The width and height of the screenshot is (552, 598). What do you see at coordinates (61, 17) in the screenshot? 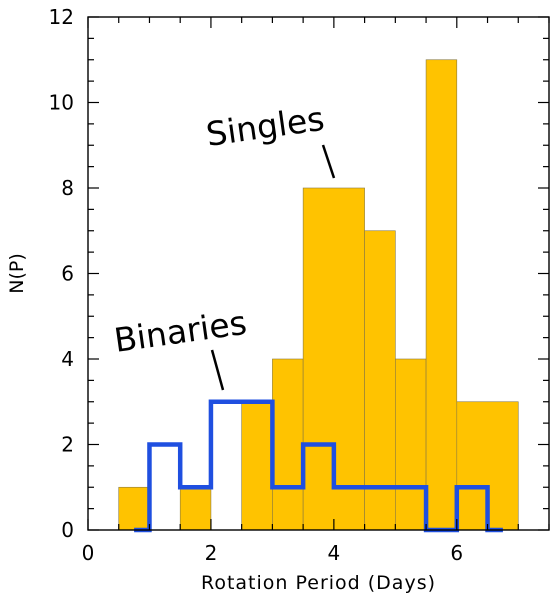
I see `y-tick-label-6: 12` at bounding box center [61, 17].